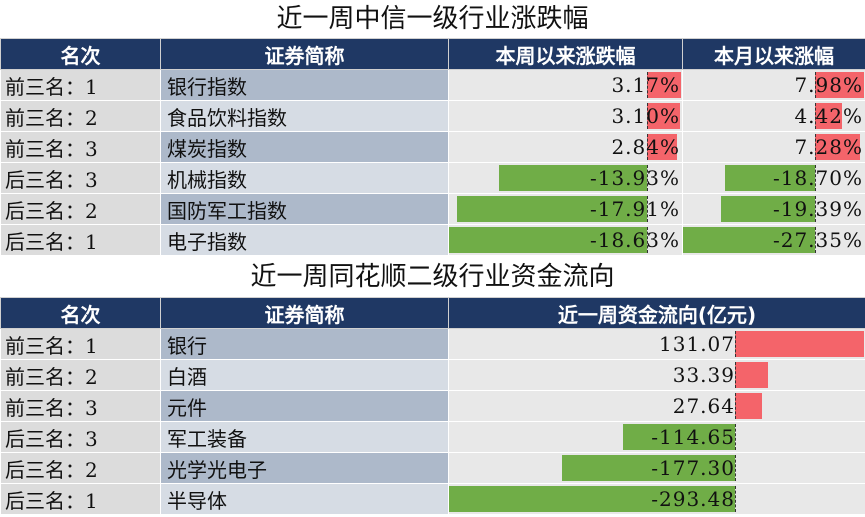  I want to click on security-name-cell: 白酒, so click(304, 375).